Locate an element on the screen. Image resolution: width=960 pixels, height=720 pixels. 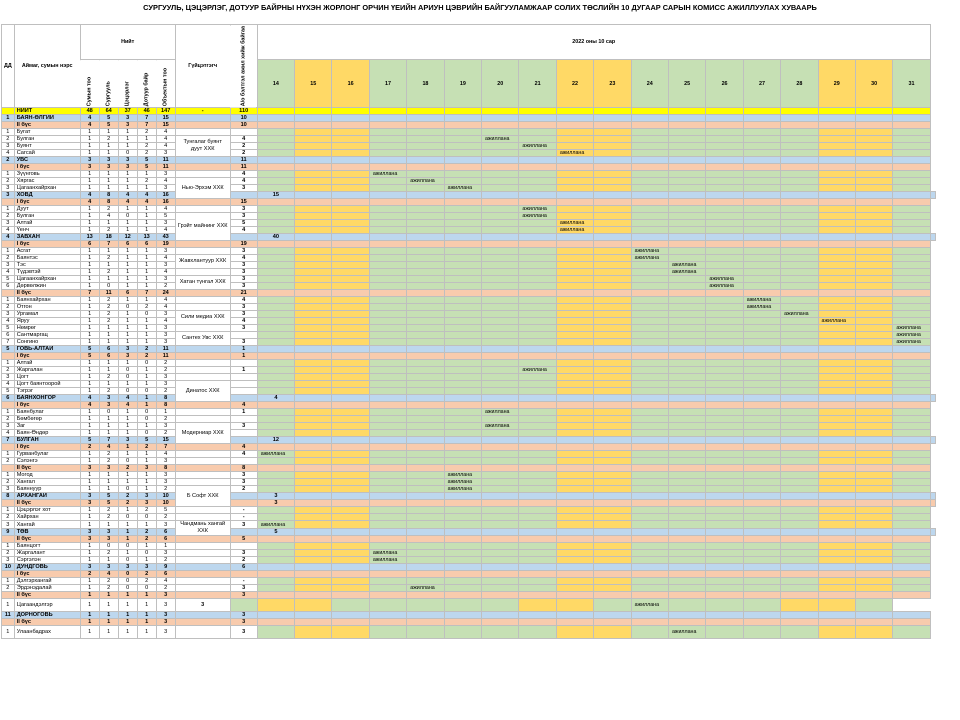
count-cell: 6 is located at coordinates (165, 532).